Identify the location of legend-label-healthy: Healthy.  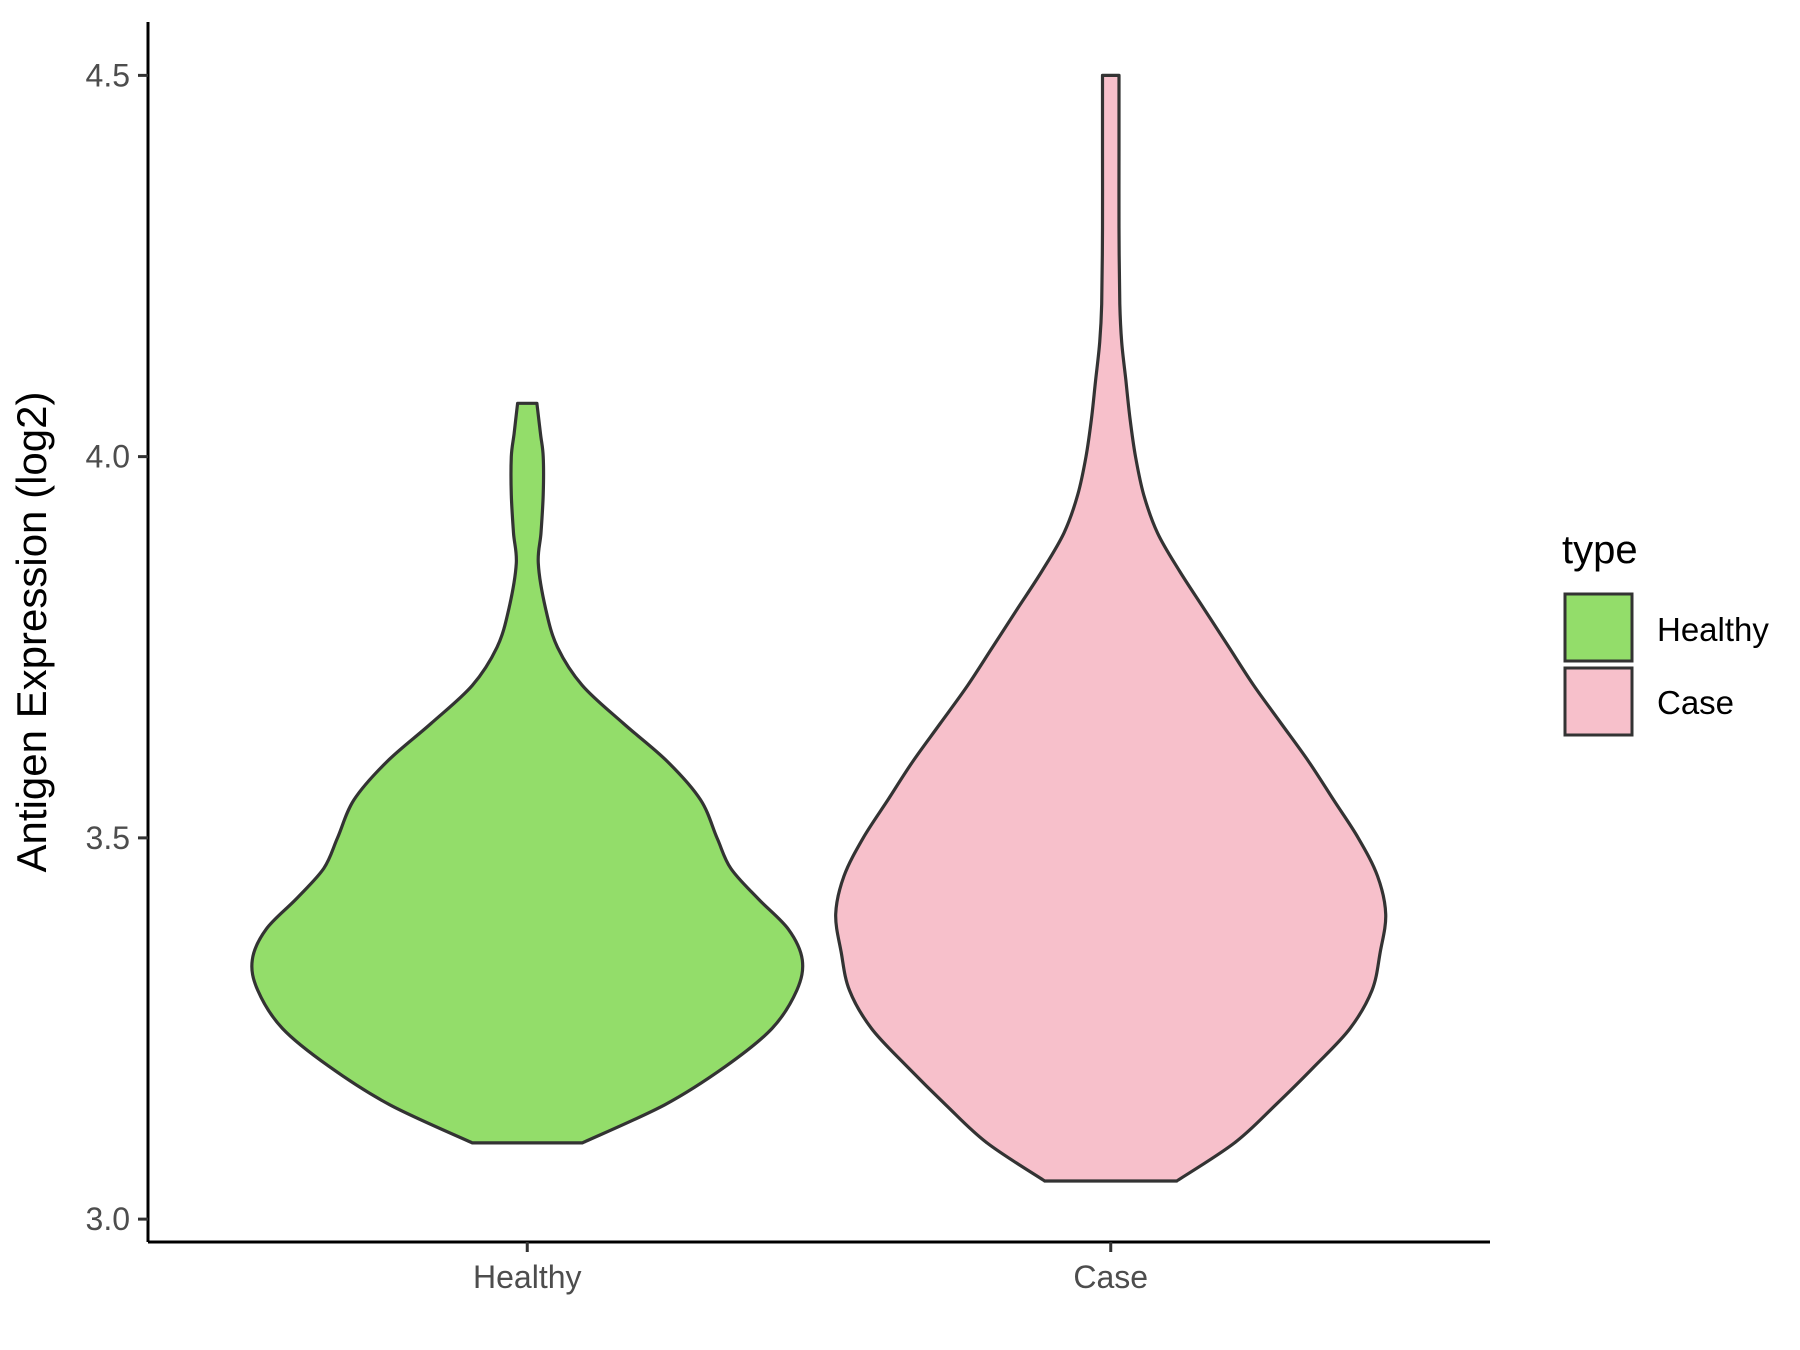
(1713, 629).